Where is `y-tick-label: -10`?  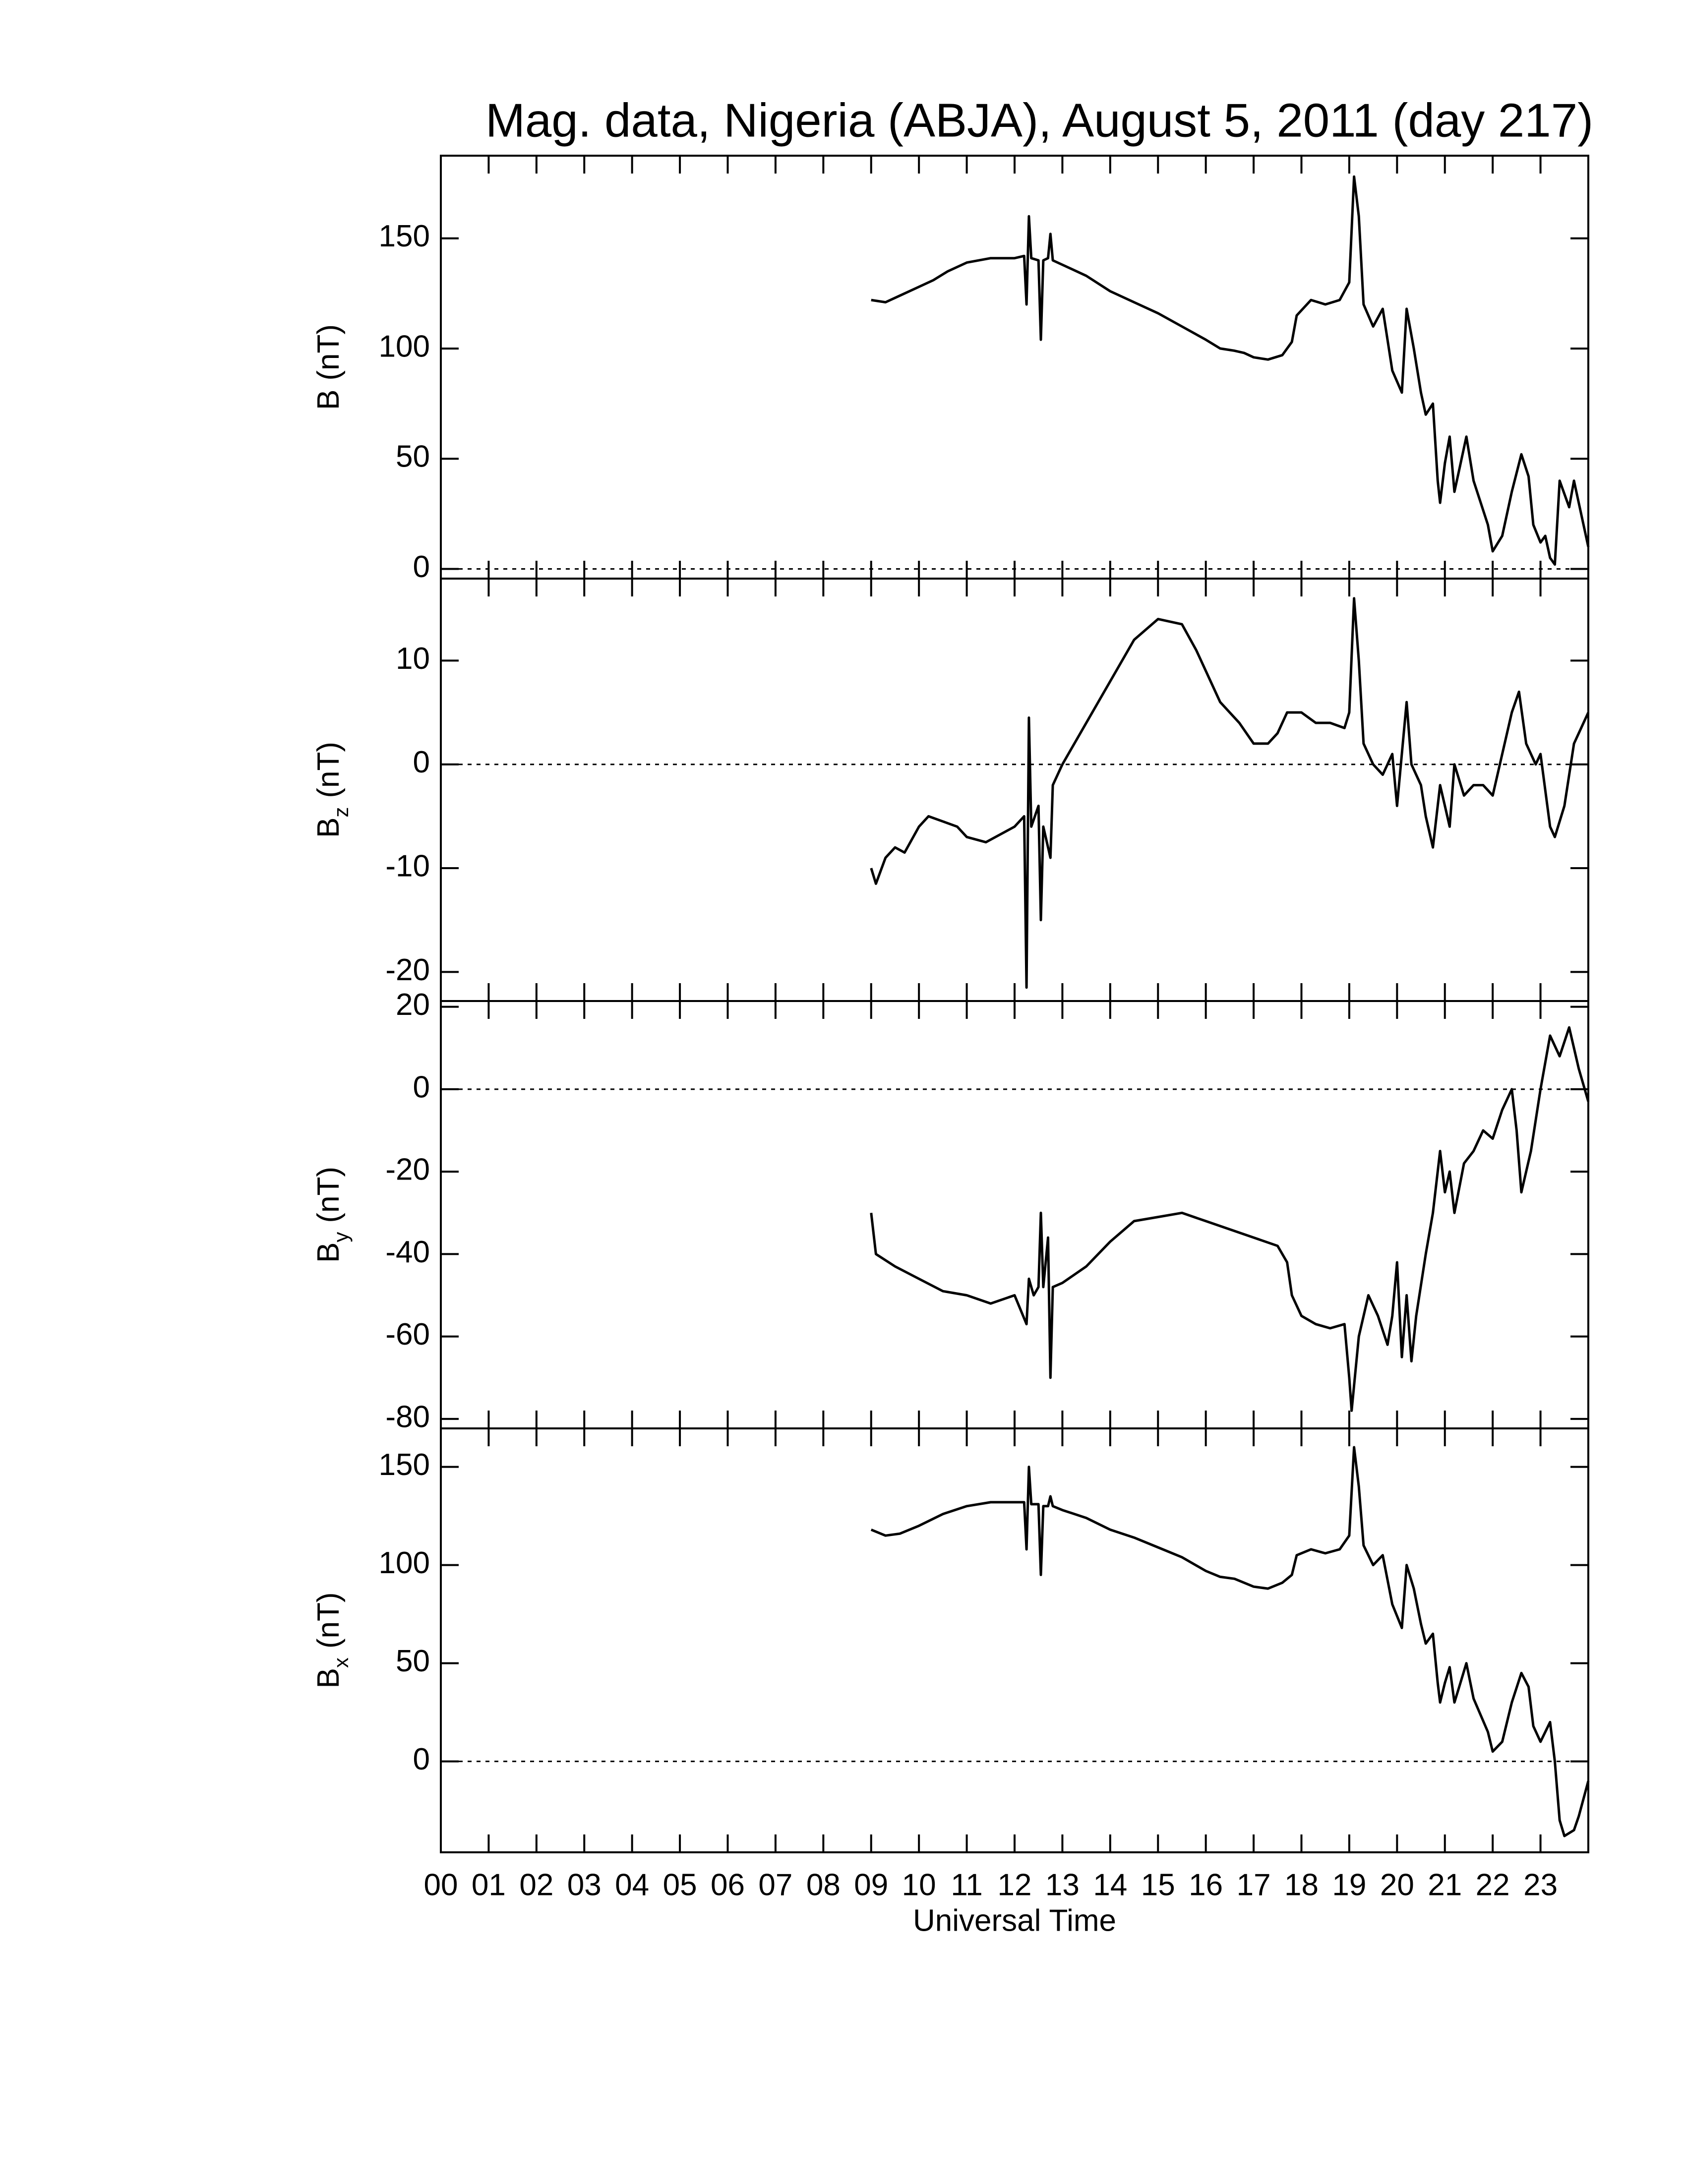
y-tick-label: -10 is located at coordinates (408, 866).